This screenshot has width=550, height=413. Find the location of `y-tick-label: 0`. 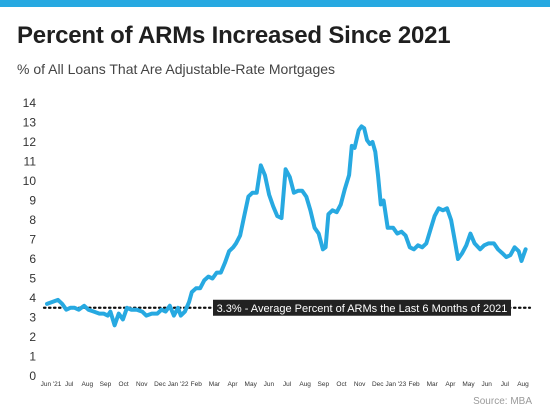

y-tick-label: 0 is located at coordinates (32, 376).